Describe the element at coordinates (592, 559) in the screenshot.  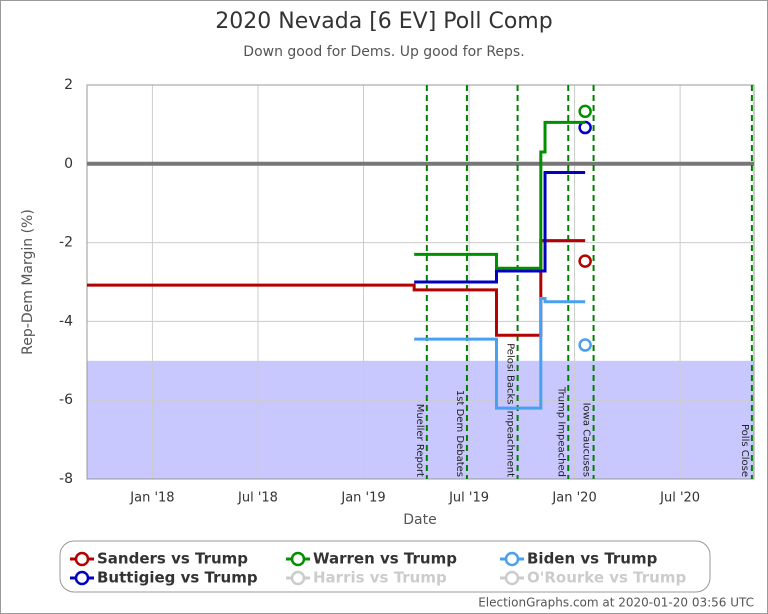
I see `legend-label: Biden vs Trump` at that location.